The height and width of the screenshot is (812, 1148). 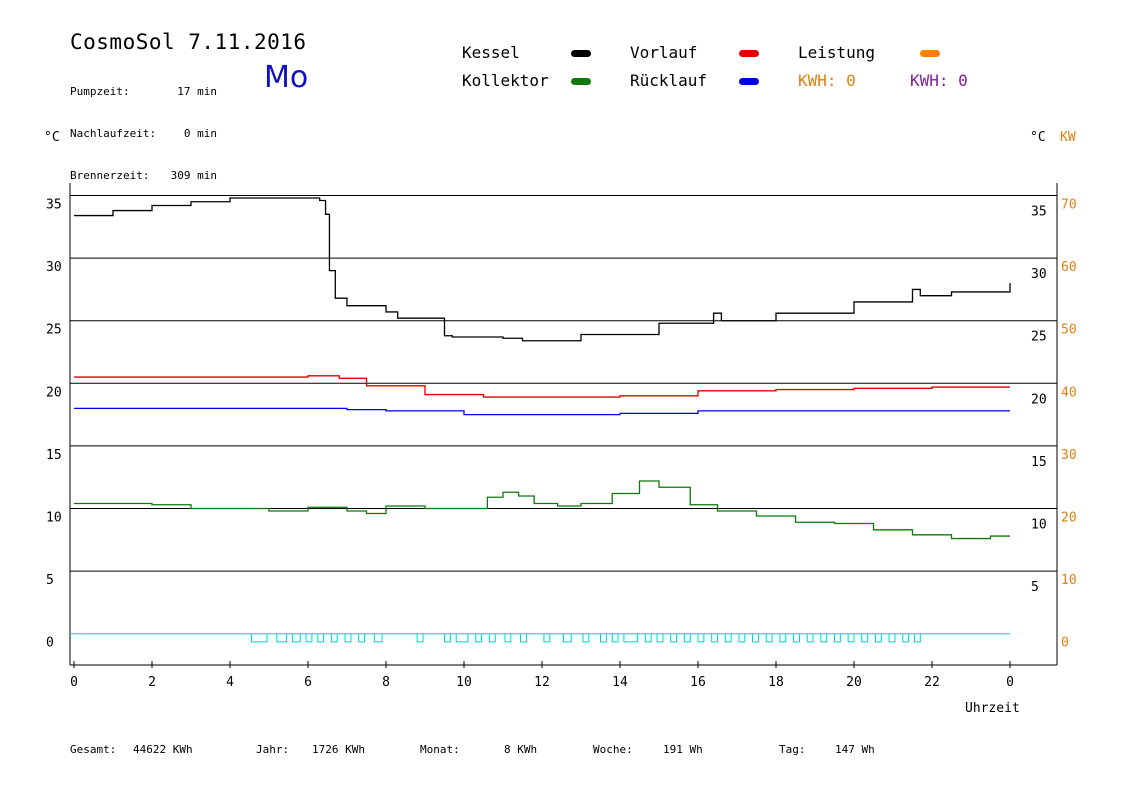 What do you see at coordinates (930, 53) in the screenshot?
I see `legend-leistung-swatch` at bounding box center [930, 53].